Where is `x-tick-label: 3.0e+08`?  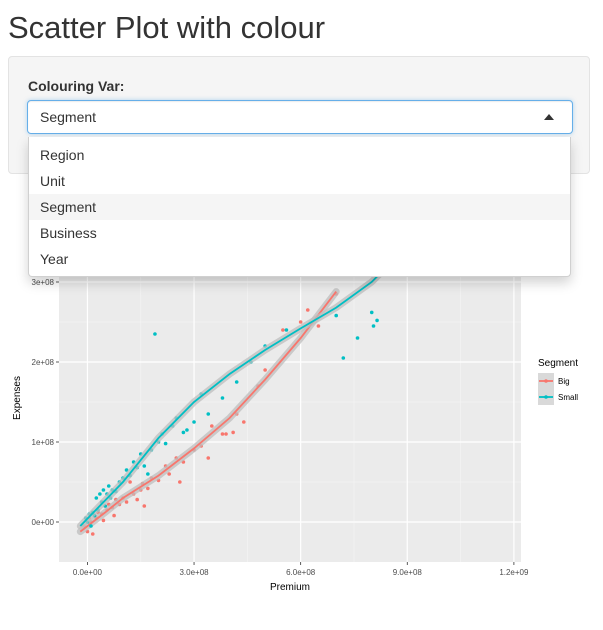 x-tick-label: 3.0e+08 is located at coordinates (194, 572).